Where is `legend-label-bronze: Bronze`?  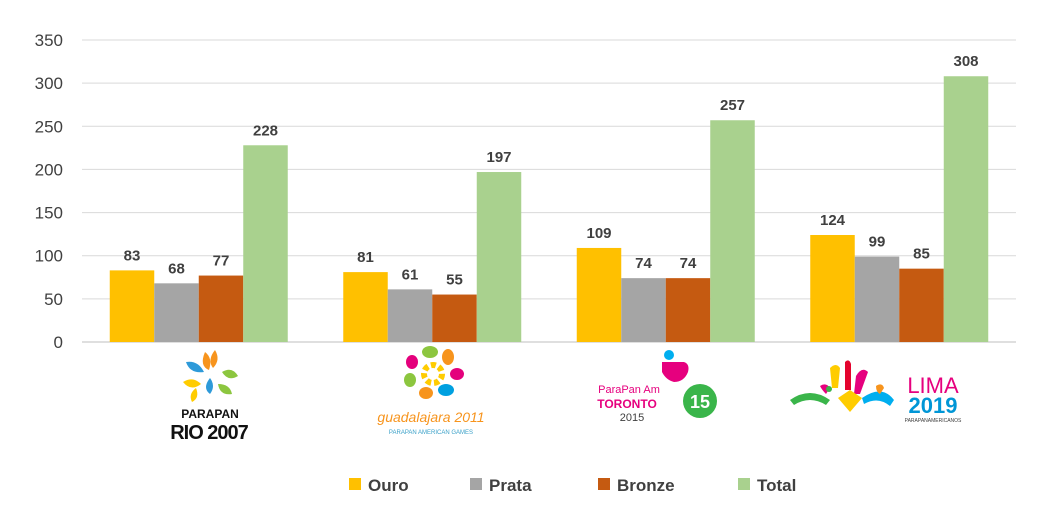 legend-label-bronze: Bronze is located at coordinates (646, 485).